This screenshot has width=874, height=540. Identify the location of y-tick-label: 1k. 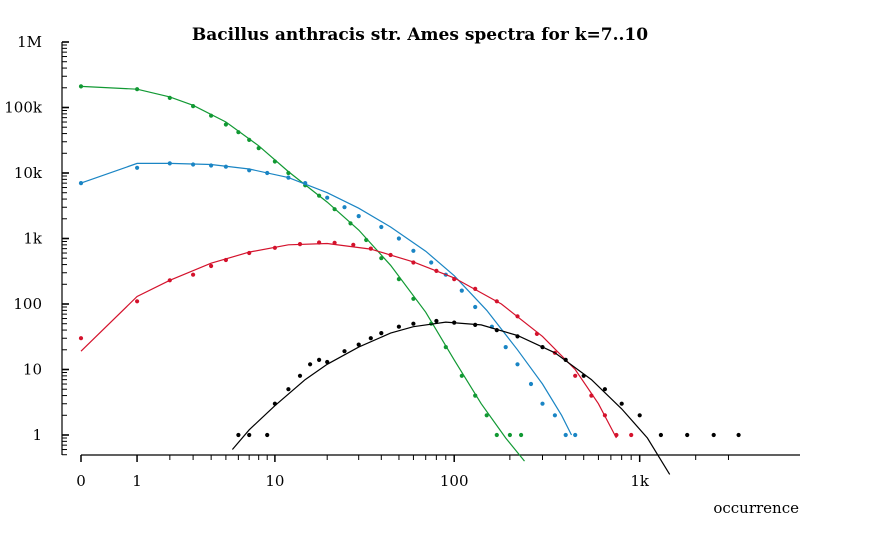
(33, 239).